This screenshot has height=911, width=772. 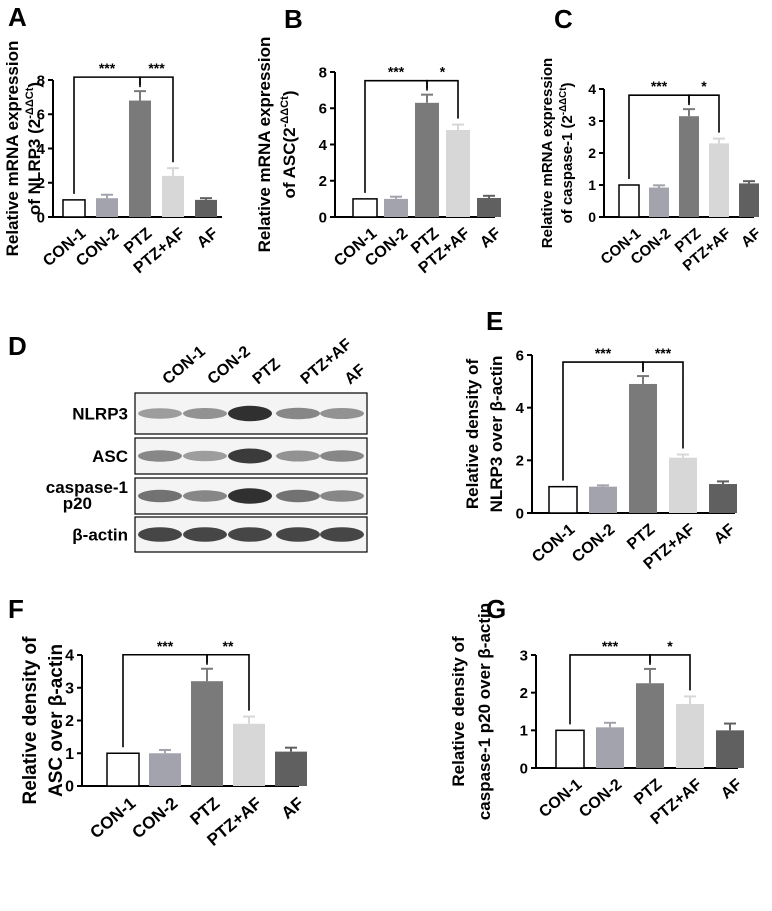 What do you see at coordinates (16, 609) in the screenshot?
I see `panel-label-f: F` at bounding box center [16, 609].